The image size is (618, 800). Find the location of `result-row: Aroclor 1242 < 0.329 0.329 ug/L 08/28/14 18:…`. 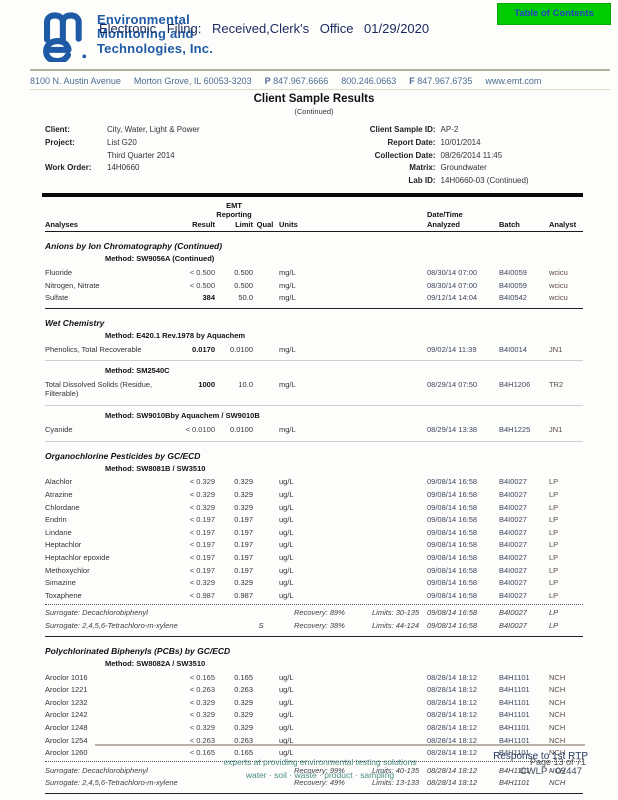

result-row: Aroclor 1242 < 0.329 0.329 ug/L 08/28/14 18:… is located at coordinates (314, 715).